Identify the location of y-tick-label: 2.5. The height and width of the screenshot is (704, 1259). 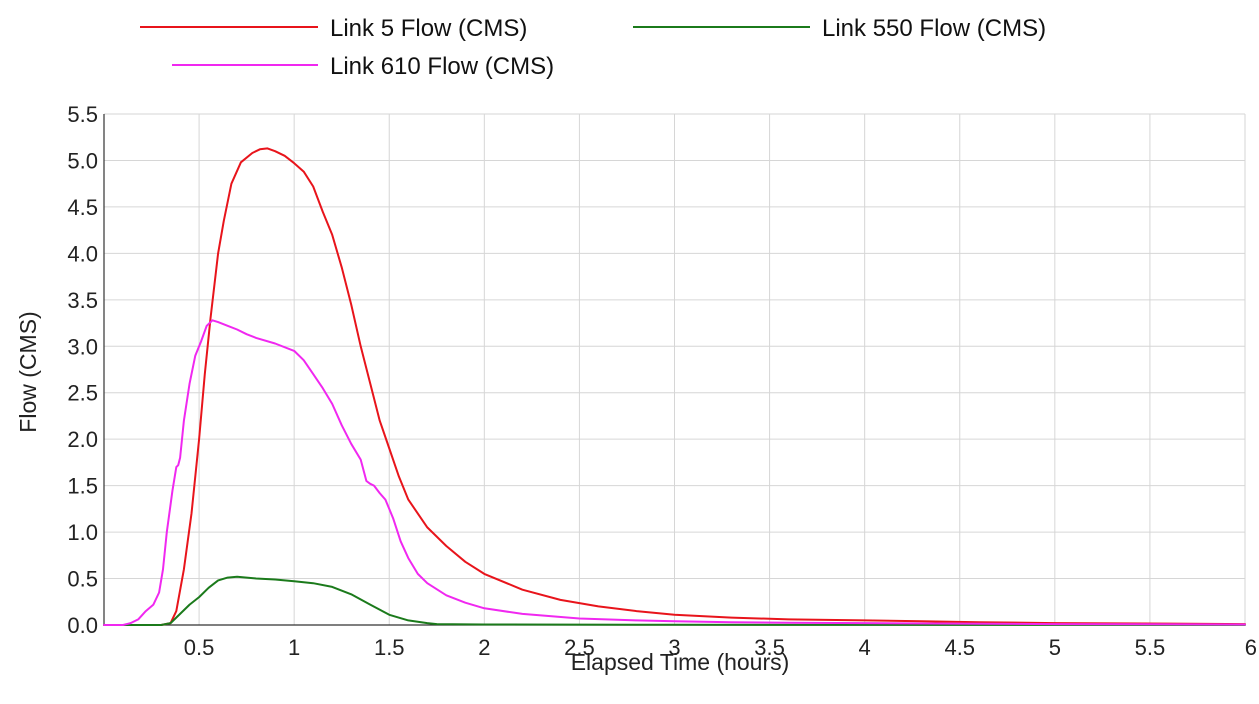
(82, 393).